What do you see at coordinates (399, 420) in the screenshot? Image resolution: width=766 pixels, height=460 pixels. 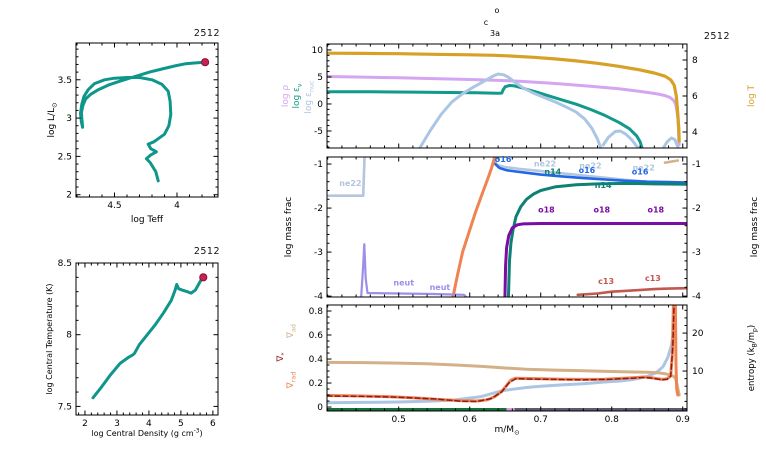 I see `x-tick-label: 0.5` at bounding box center [399, 420].